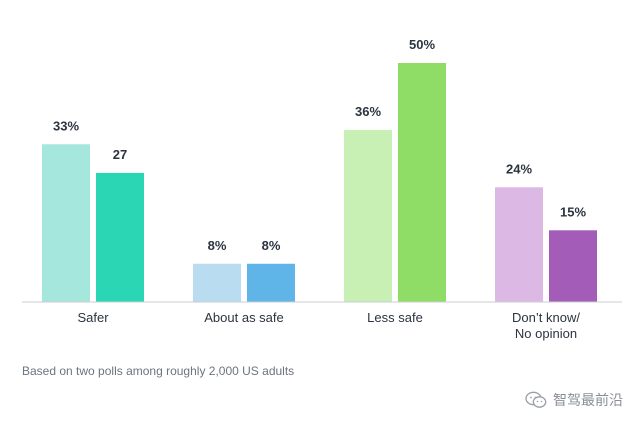  Describe the element at coordinates (244, 317) in the screenshot. I see `category-label-1: About as safe` at that location.